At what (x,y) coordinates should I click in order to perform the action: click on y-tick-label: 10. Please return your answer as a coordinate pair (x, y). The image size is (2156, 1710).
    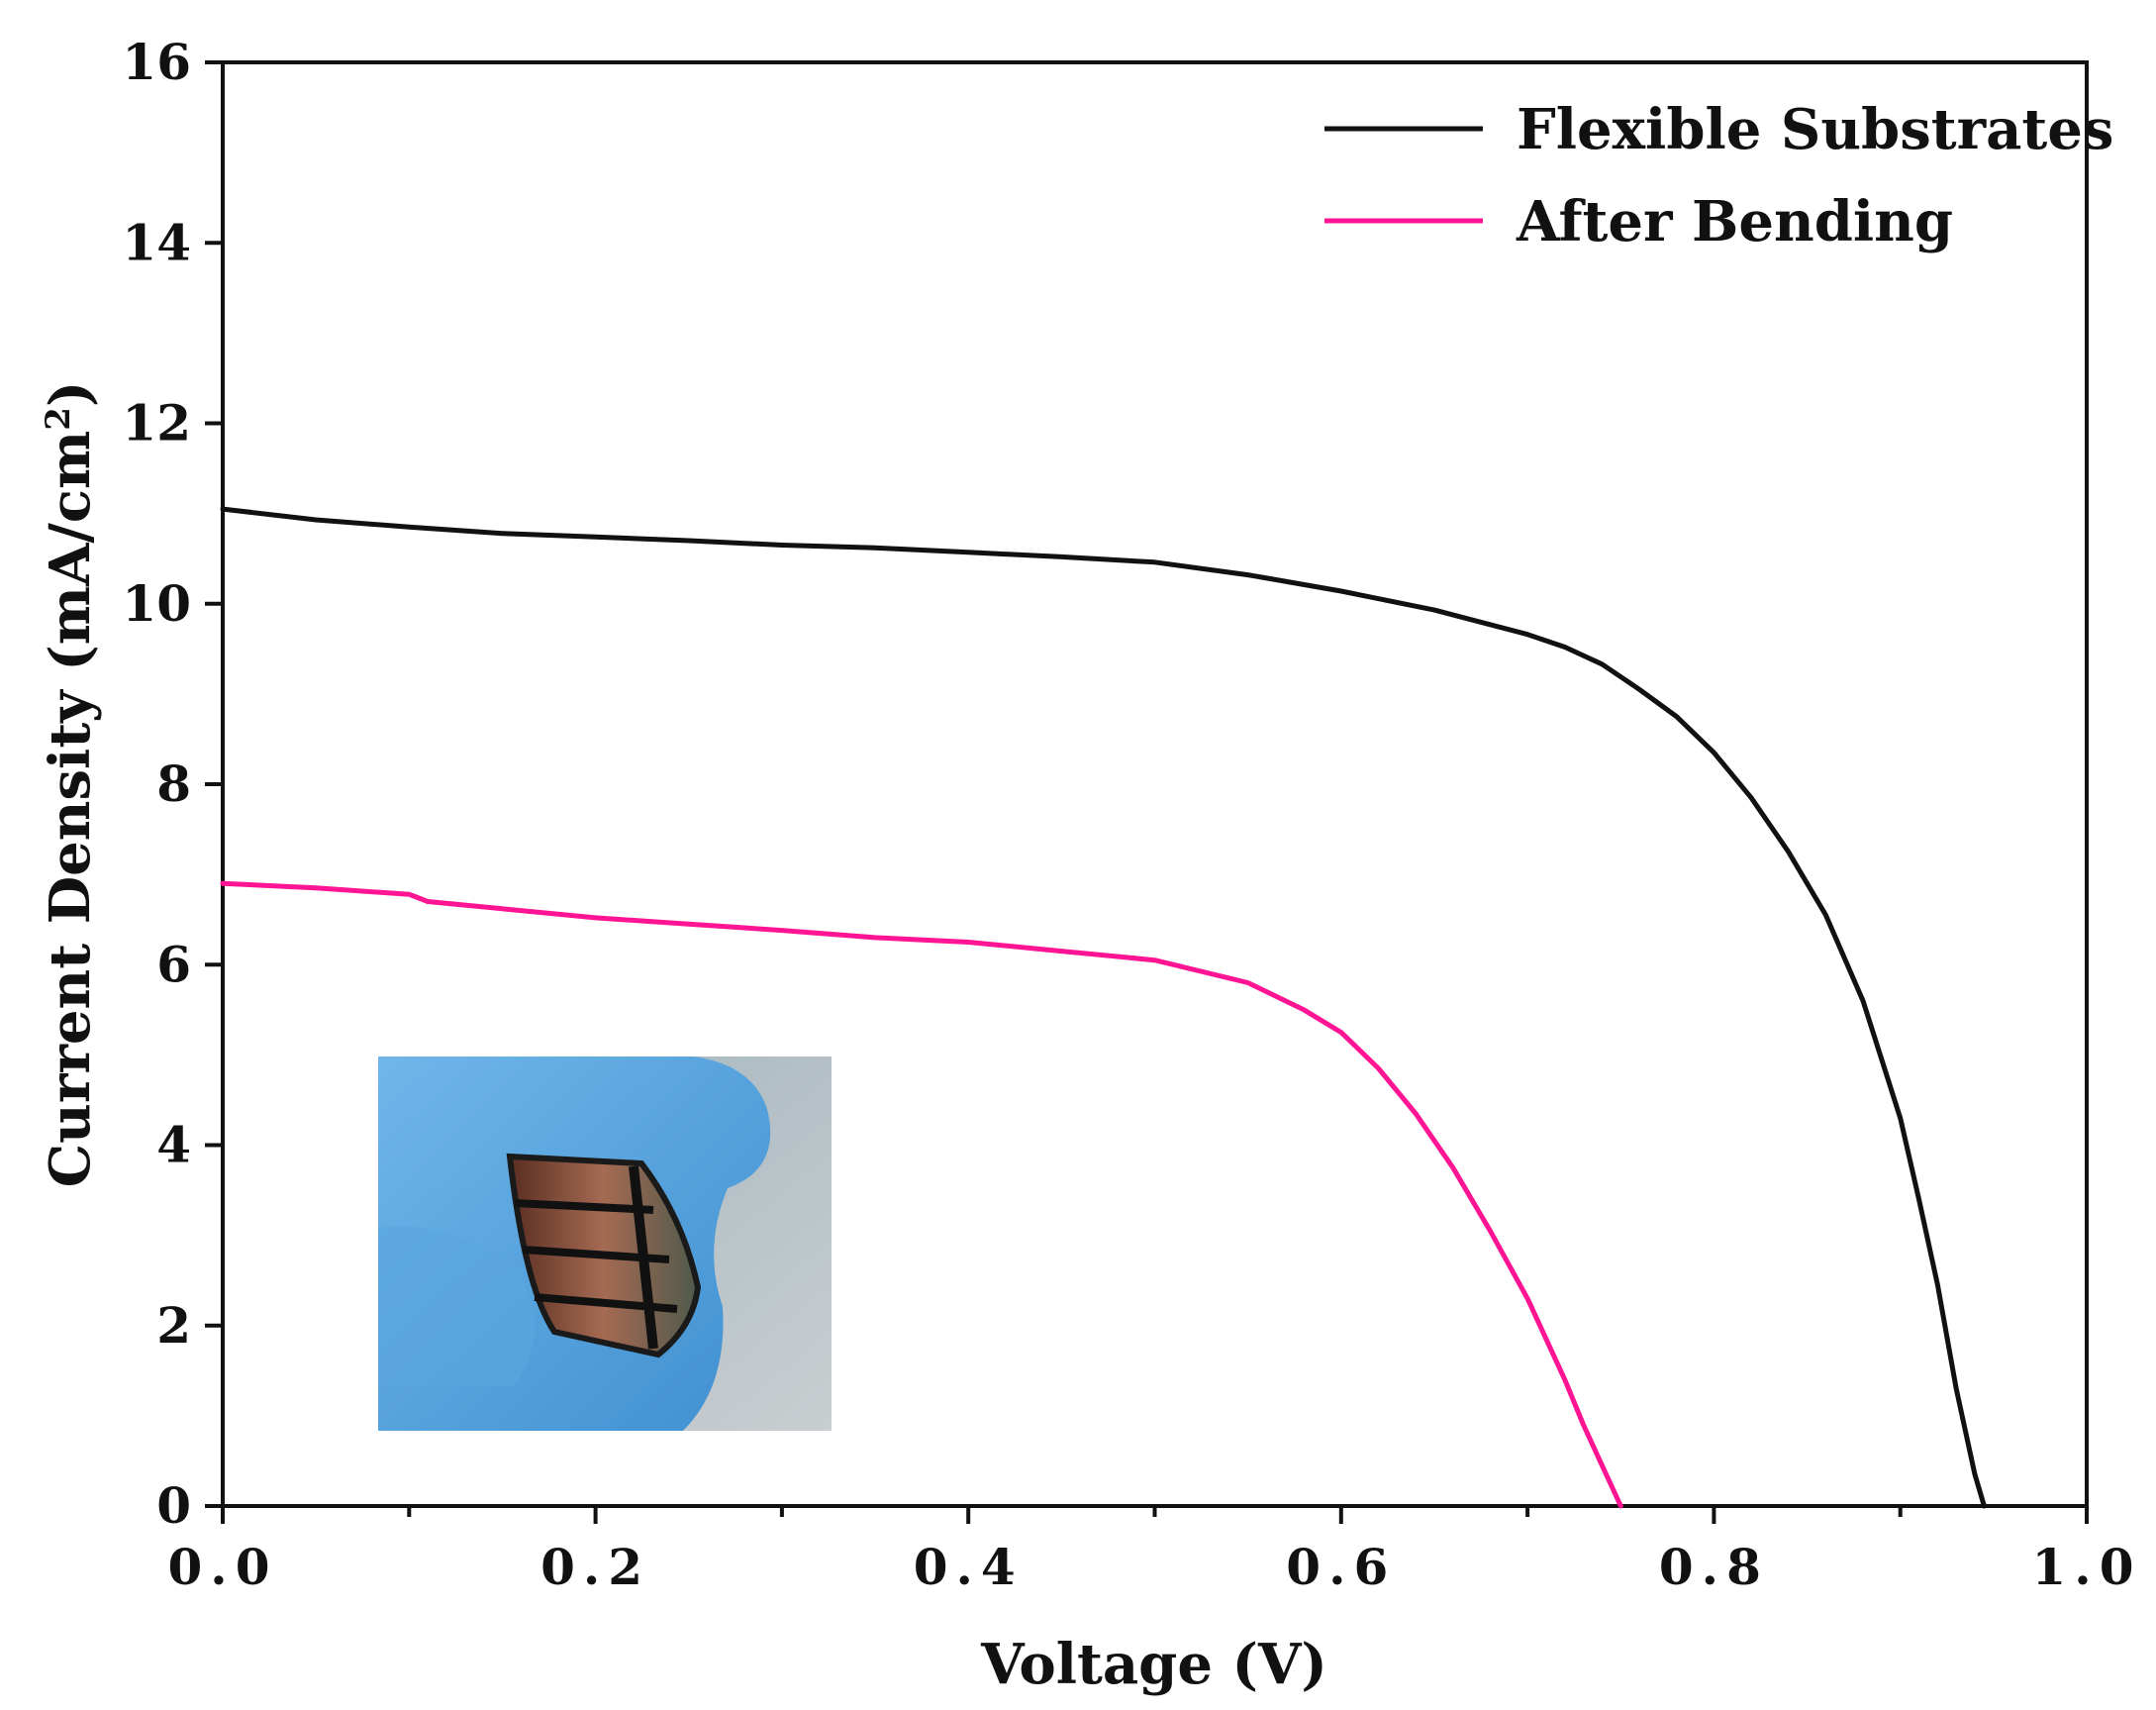
    Looking at the image, I should click on (156, 604).